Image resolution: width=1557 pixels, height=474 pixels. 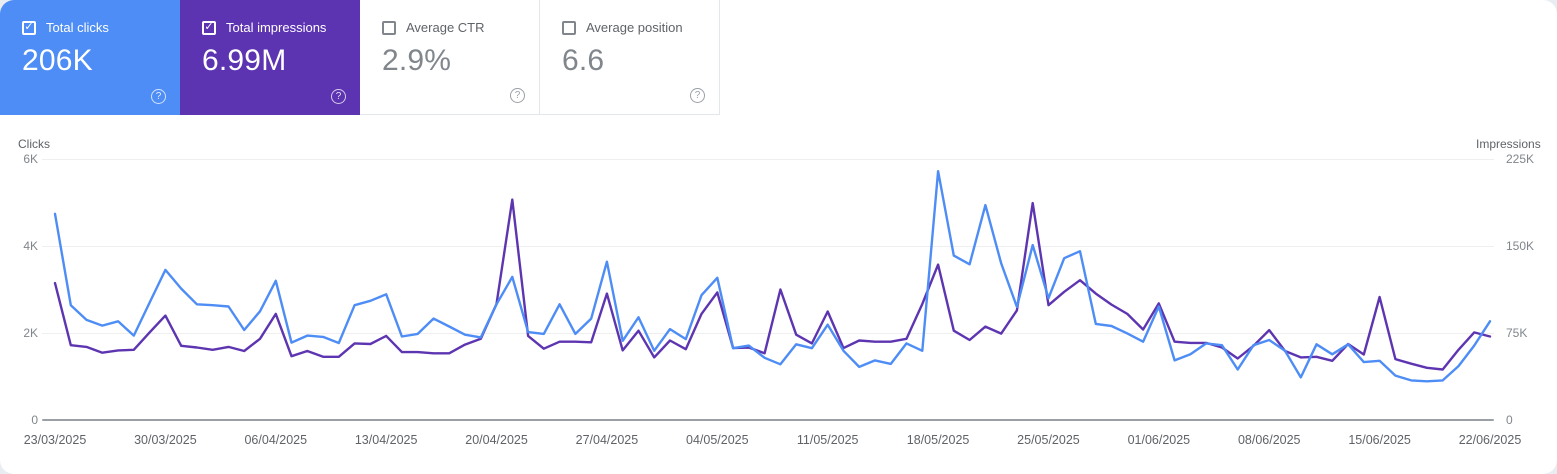 I want to click on metric-value: 6.99M, so click(x=244, y=60).